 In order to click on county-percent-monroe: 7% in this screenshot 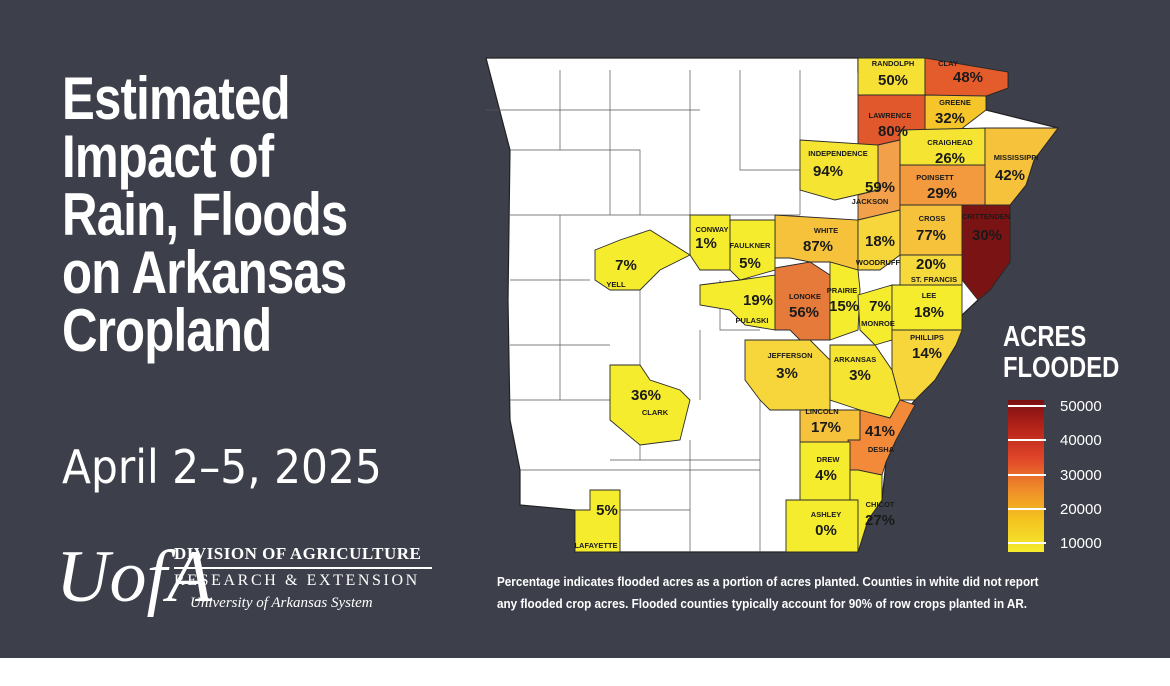, I will do `click(880, 306)`.